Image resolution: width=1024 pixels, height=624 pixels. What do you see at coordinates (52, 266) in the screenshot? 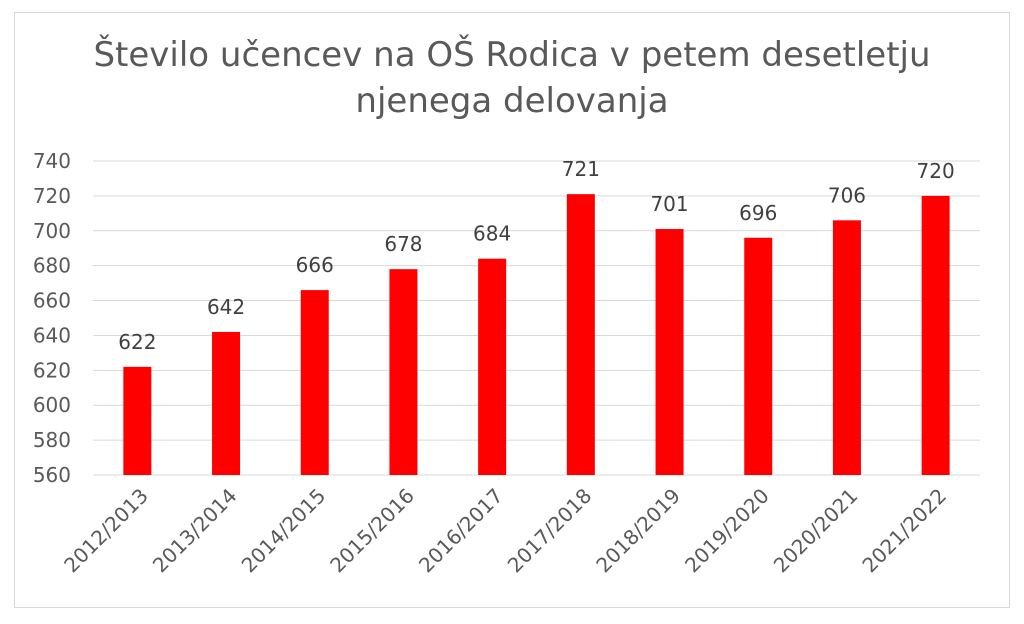
I see `y-tick-label: 680` at bounding box center [52, 266].